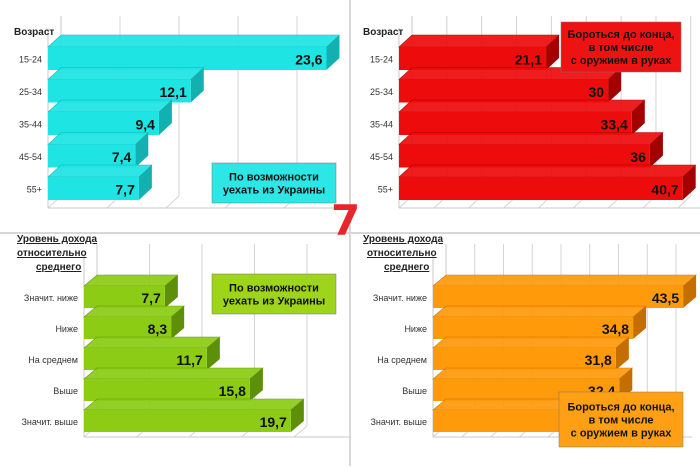 The width and height of the screenshot is (700, 467). What do you see at coordinates (273, 422) in the screenshot?
I see `bar-value-label: 19,7` at bounding box center [273, 422].